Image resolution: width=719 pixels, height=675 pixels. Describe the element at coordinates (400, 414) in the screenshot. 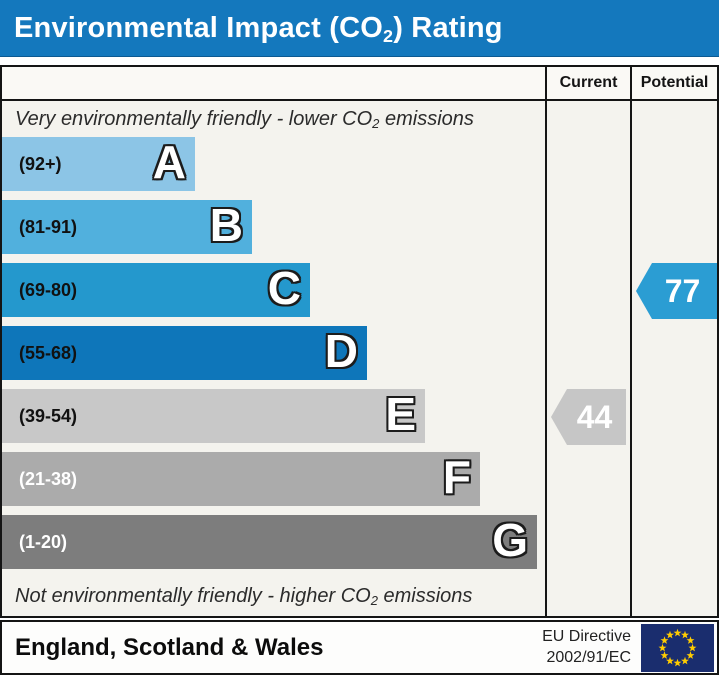

I see `band-letter: E` at that location.